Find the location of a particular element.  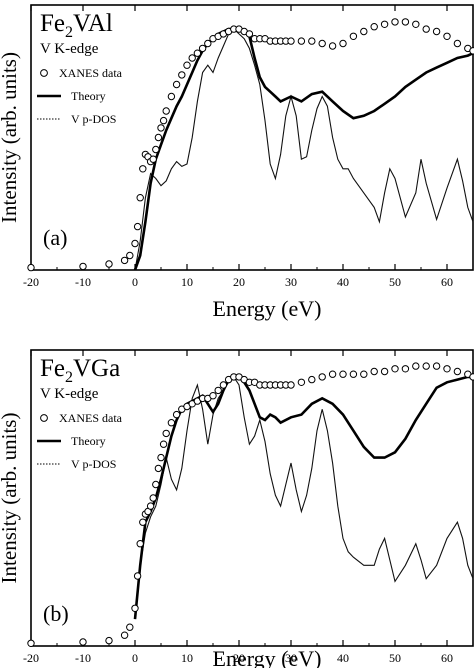

compound-label: Fe2VAl is located at coordinates (76, 25).